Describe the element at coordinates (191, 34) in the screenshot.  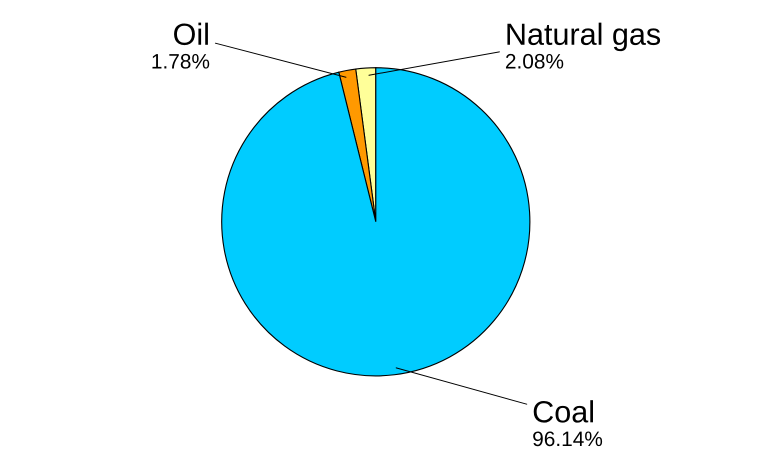
I see `slice-label: Oil` at that location.